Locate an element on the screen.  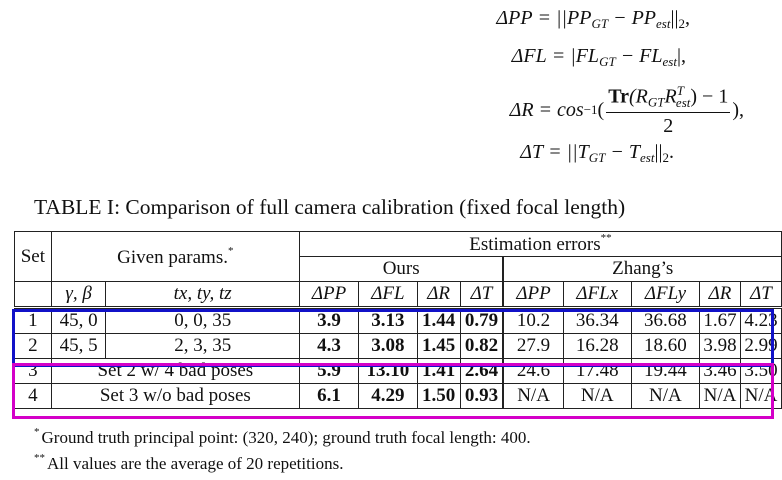
cell-zhang-dpp: 24.6 is located at coordinates (533, 371).